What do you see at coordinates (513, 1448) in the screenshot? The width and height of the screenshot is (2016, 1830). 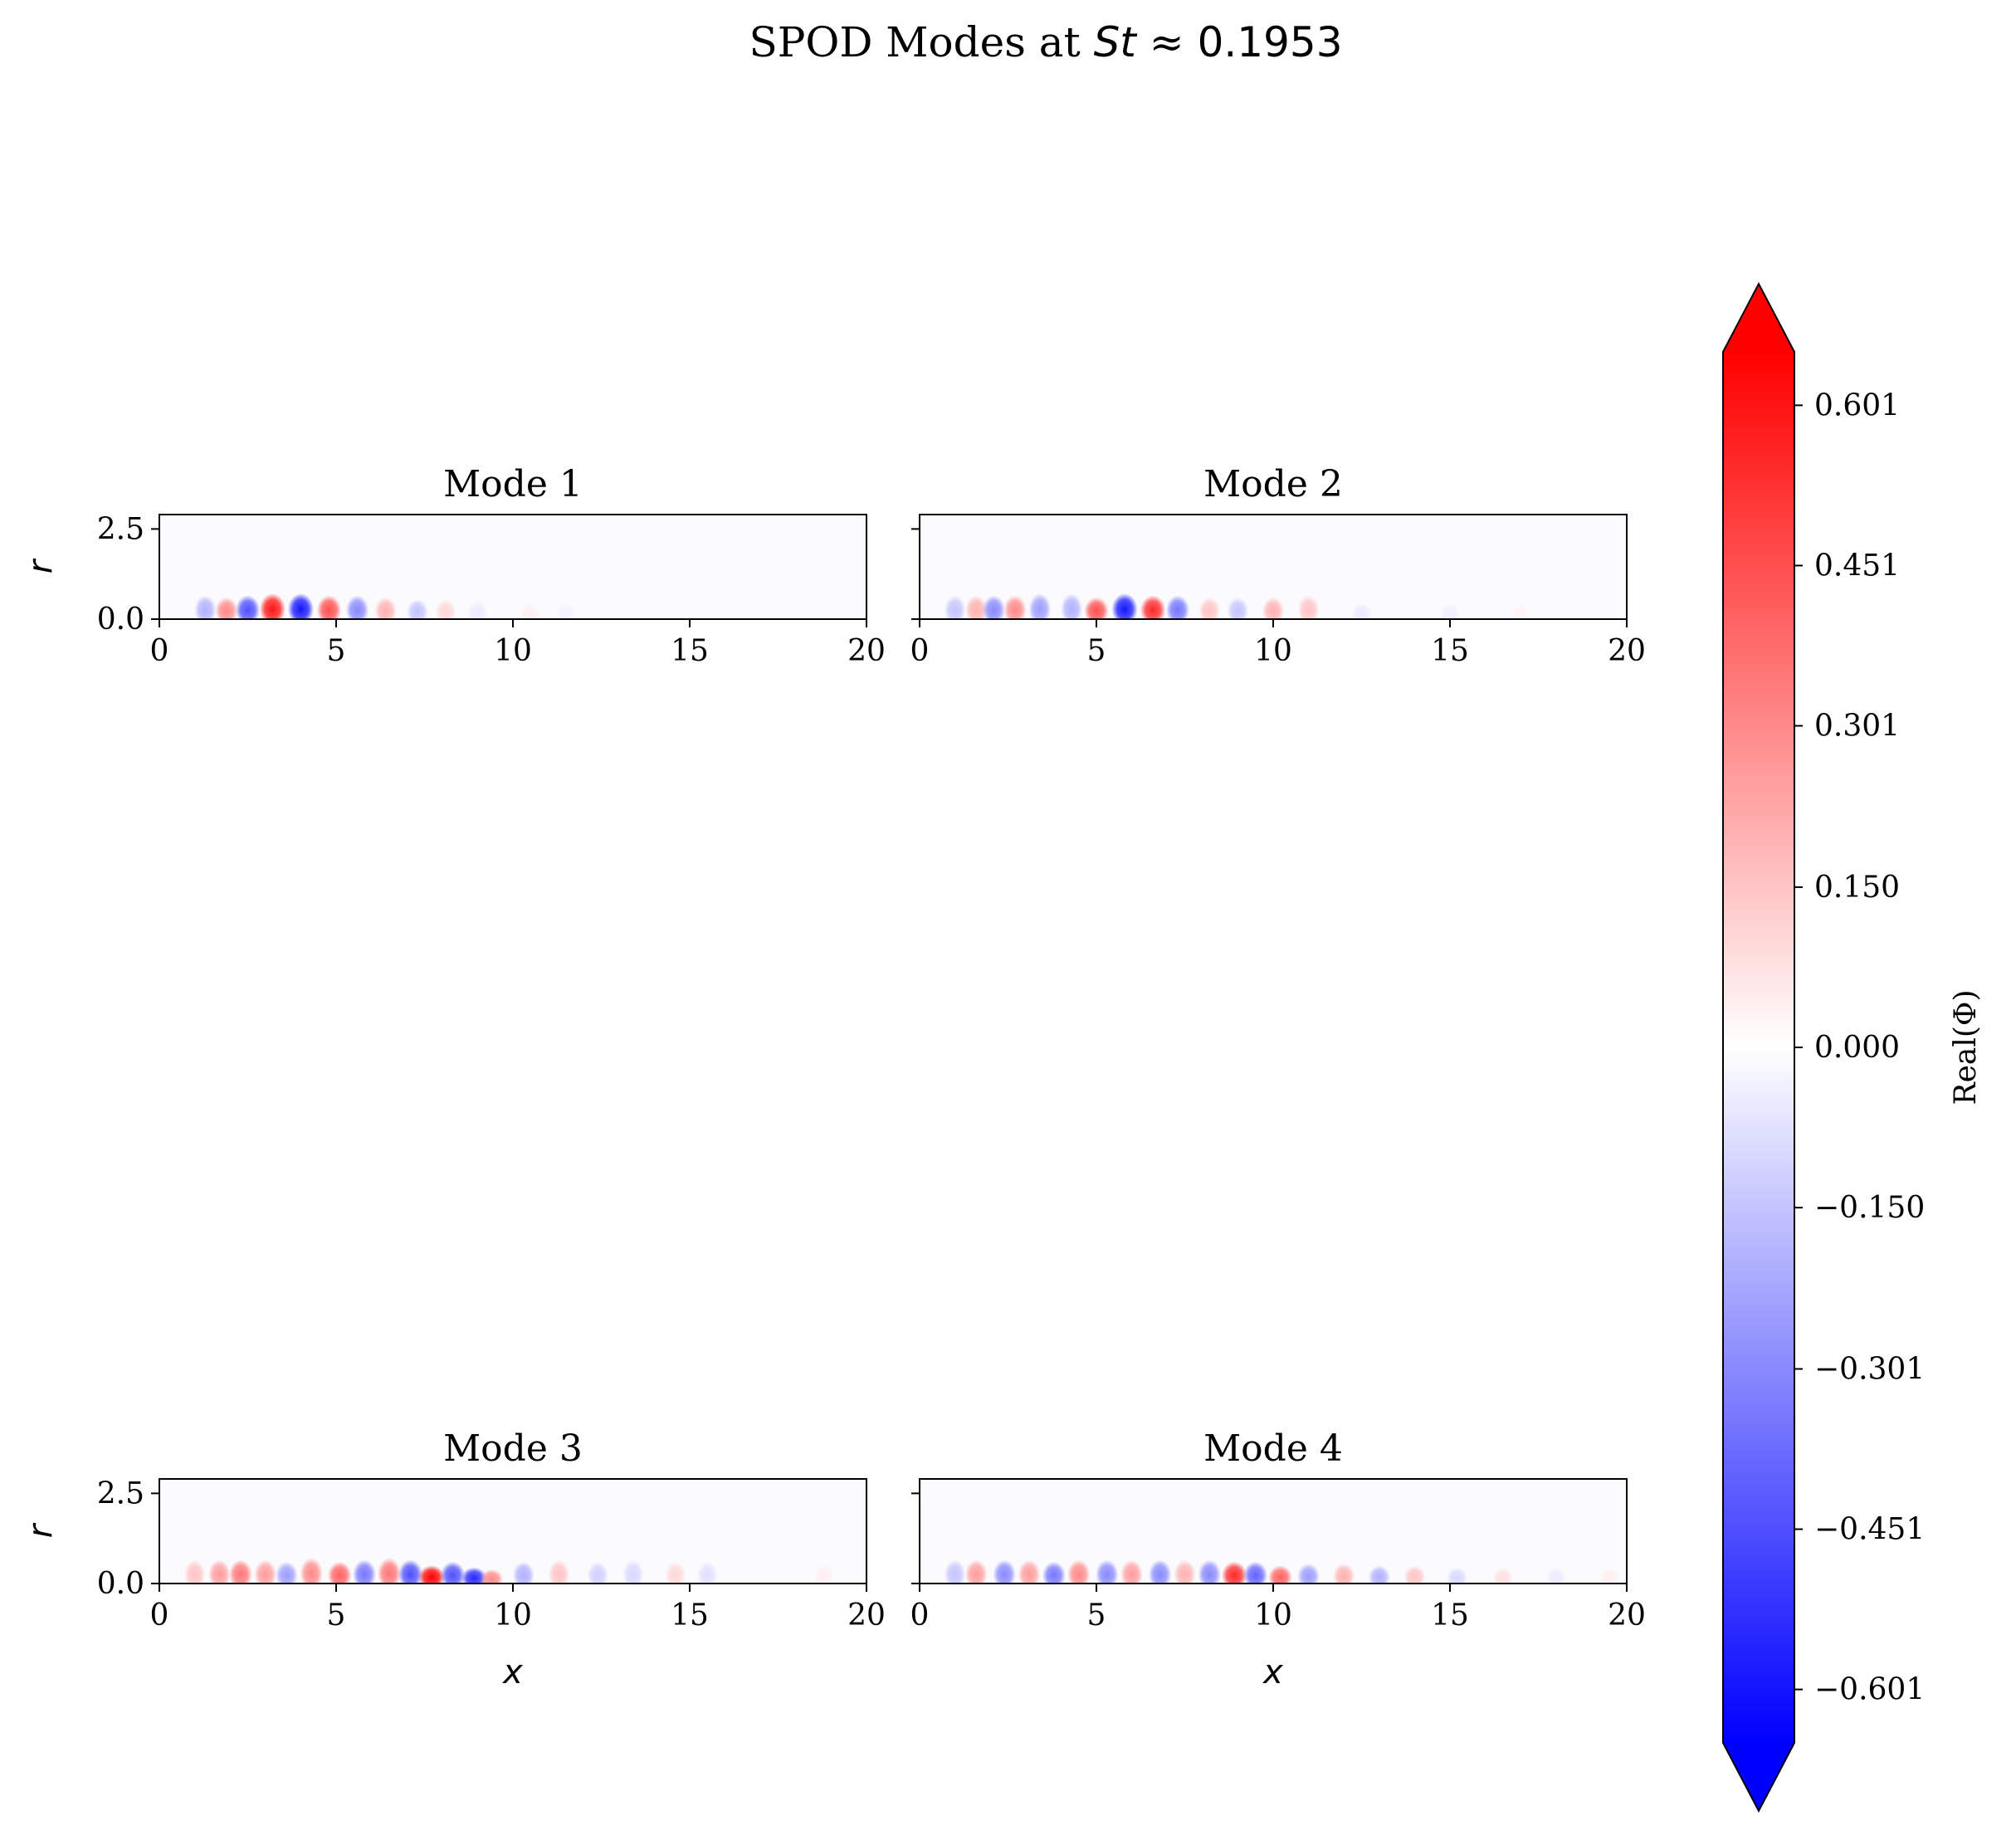 I see `panel-title: Mode 3` at bounding box center [513, 1448].